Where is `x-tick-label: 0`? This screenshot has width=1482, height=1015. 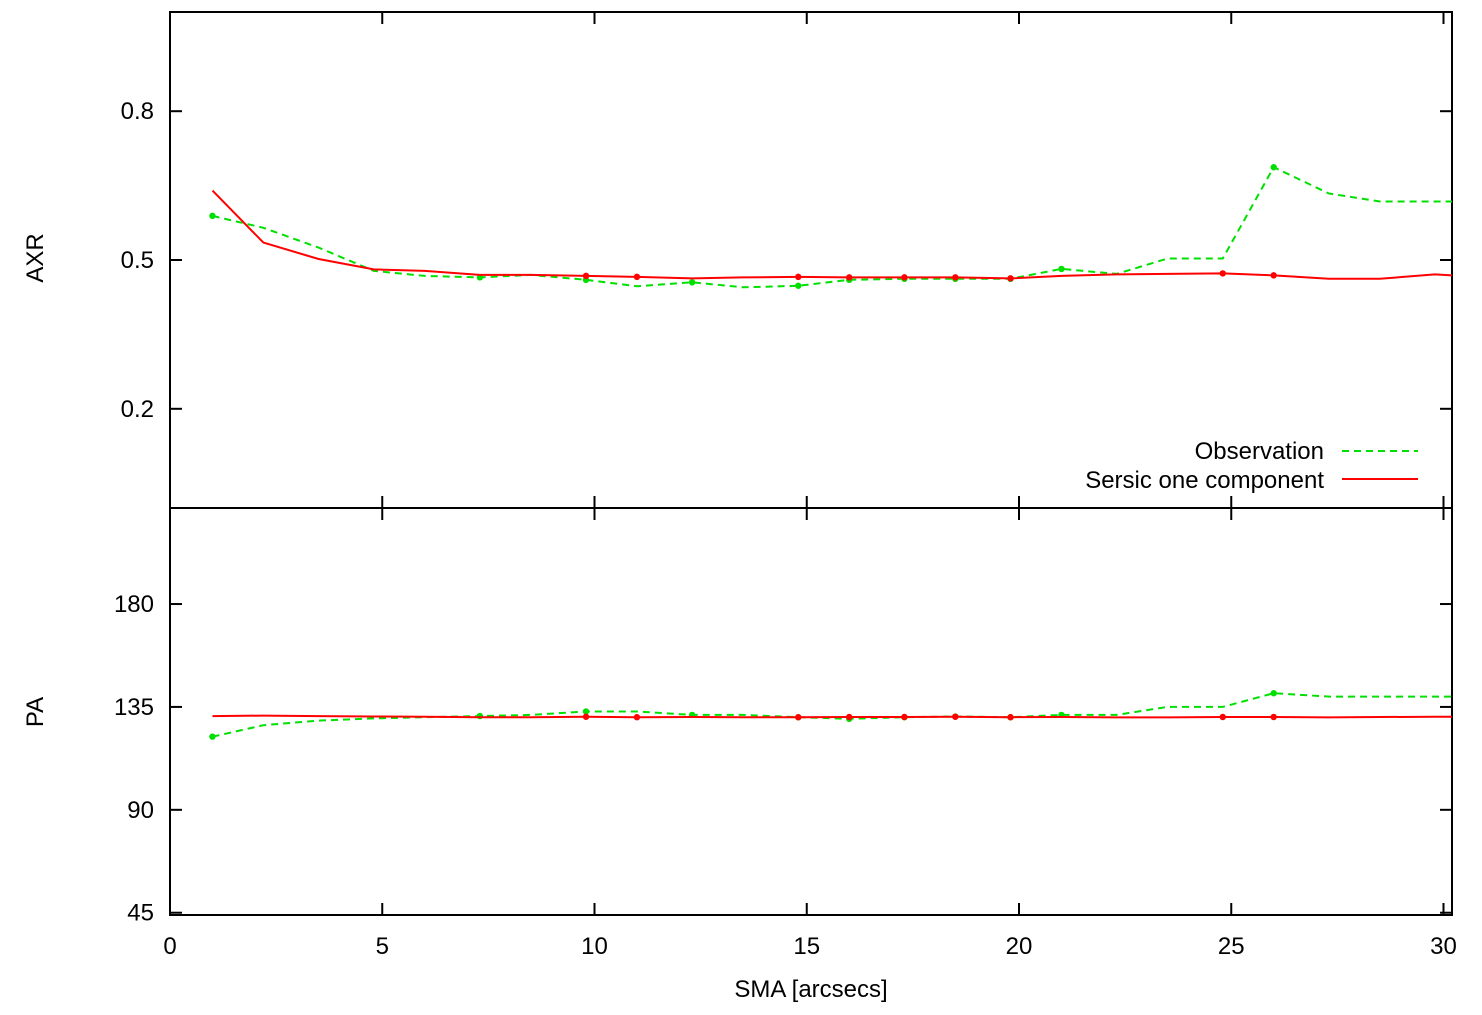 x-tick-label: 0 is located at coordinates (169, 946).